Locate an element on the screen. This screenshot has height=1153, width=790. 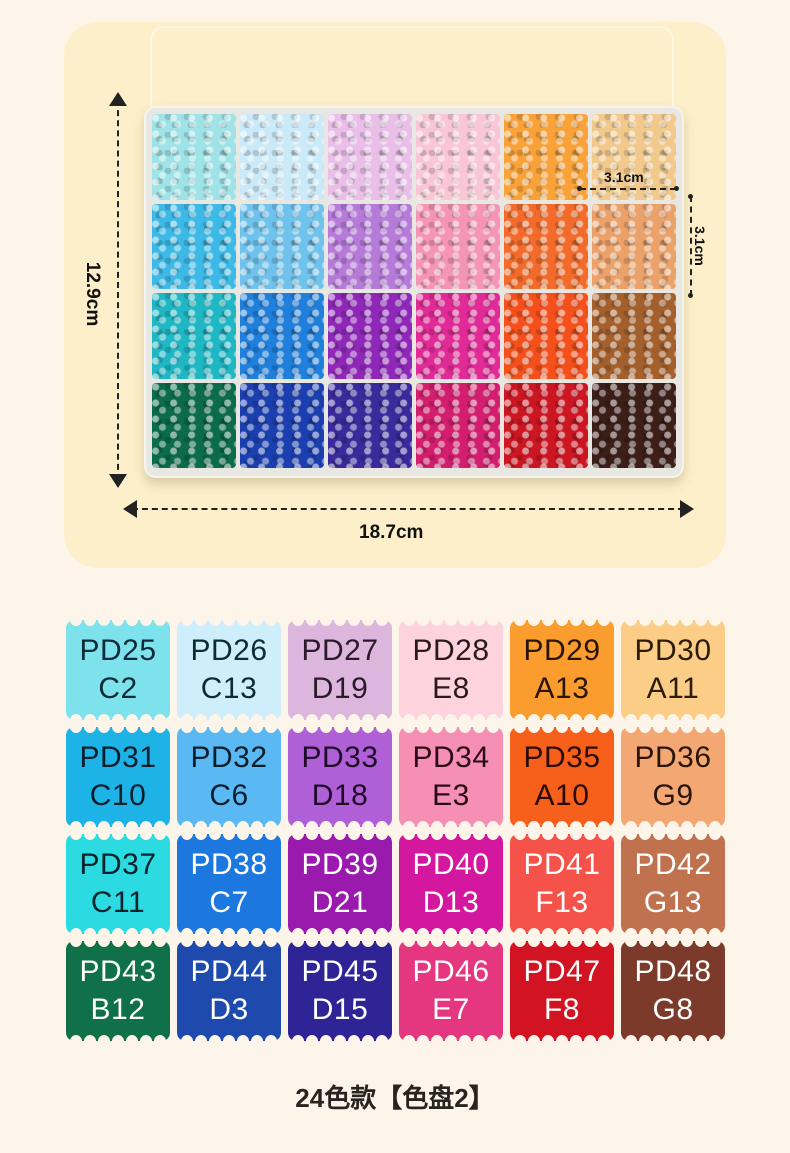
color-swatch: PD38 C7 is located at coordinates (229, 884).